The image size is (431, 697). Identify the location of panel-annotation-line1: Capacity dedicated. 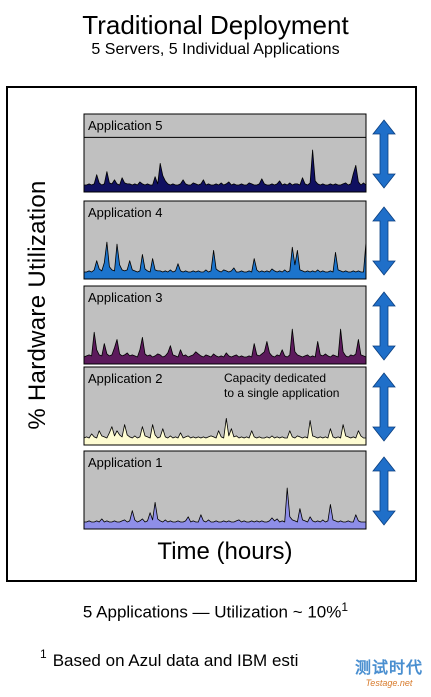
(275, 378).